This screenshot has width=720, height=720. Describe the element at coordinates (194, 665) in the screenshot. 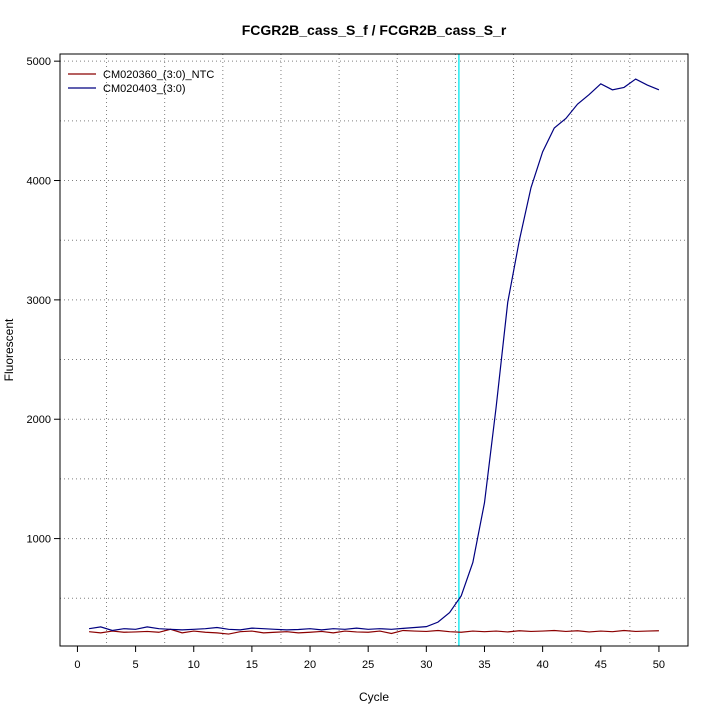

I see `x-tick-label: 10` at that location.